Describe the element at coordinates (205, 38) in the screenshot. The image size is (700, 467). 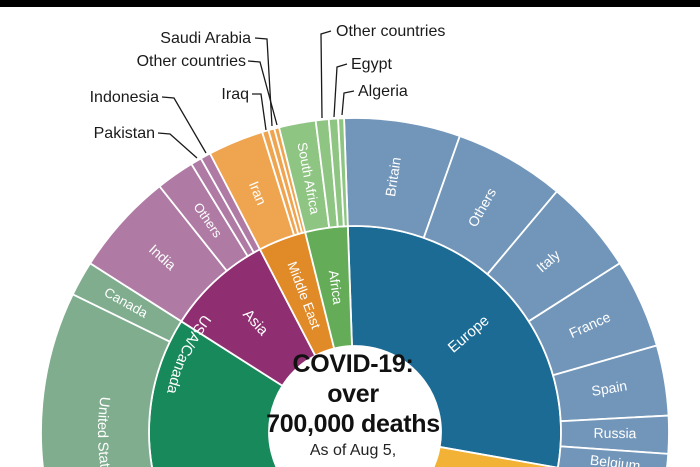
I see `callout-label-saudi-arabia: Saudi Arabia` at that location.